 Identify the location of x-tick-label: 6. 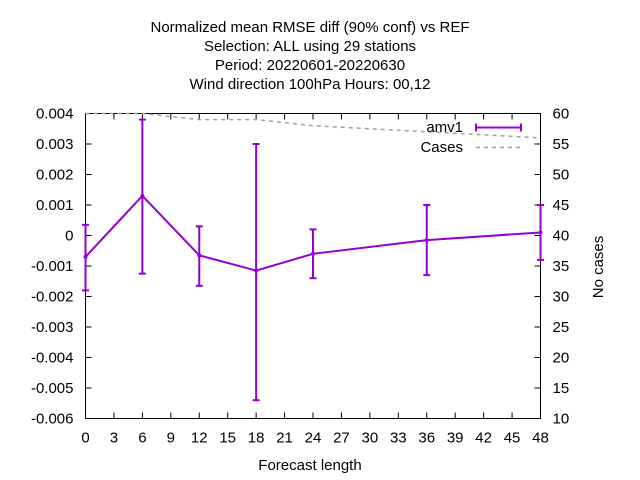
(142, 438).